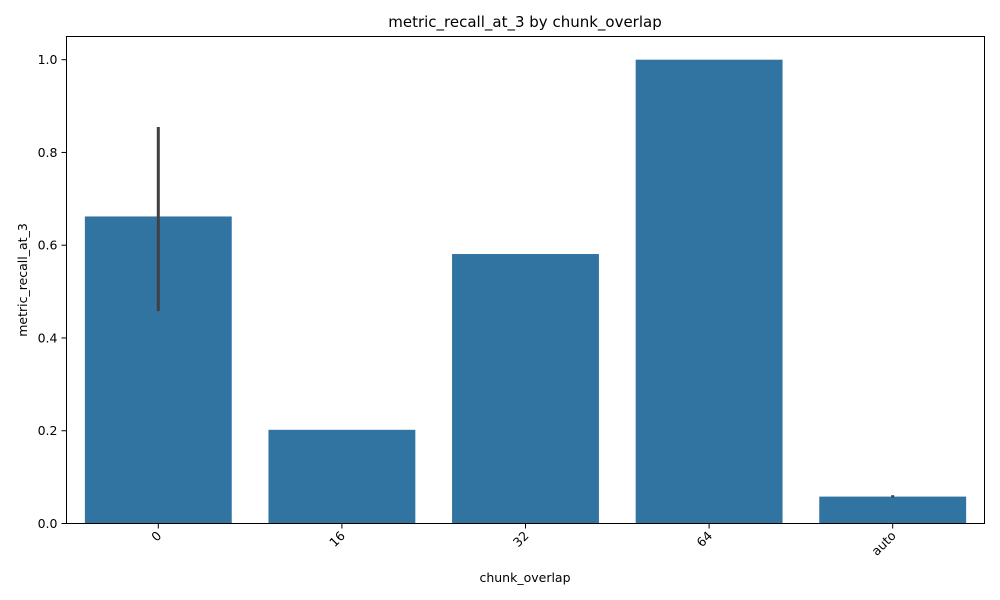 This screenshot has width=1000, height=600. What do you see at coordinates (156, 536) in the screenshot?
I see `x-tick-label-0: 0` at bounding box center [156, 536].